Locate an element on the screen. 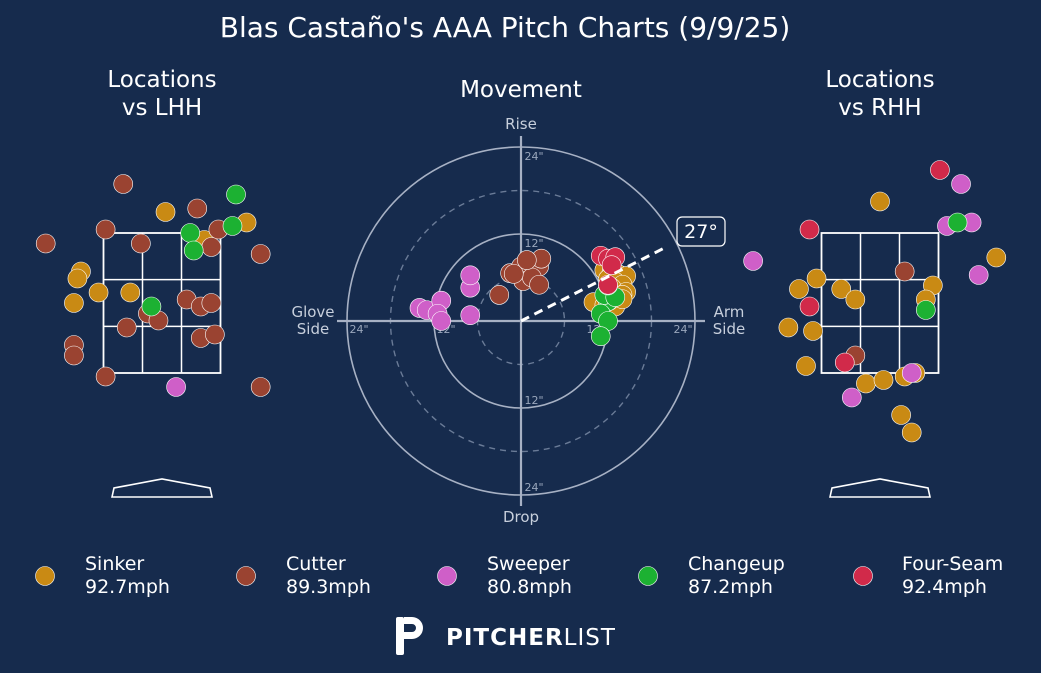  legend-marker-sweeper is located at coordinates (447, 576).